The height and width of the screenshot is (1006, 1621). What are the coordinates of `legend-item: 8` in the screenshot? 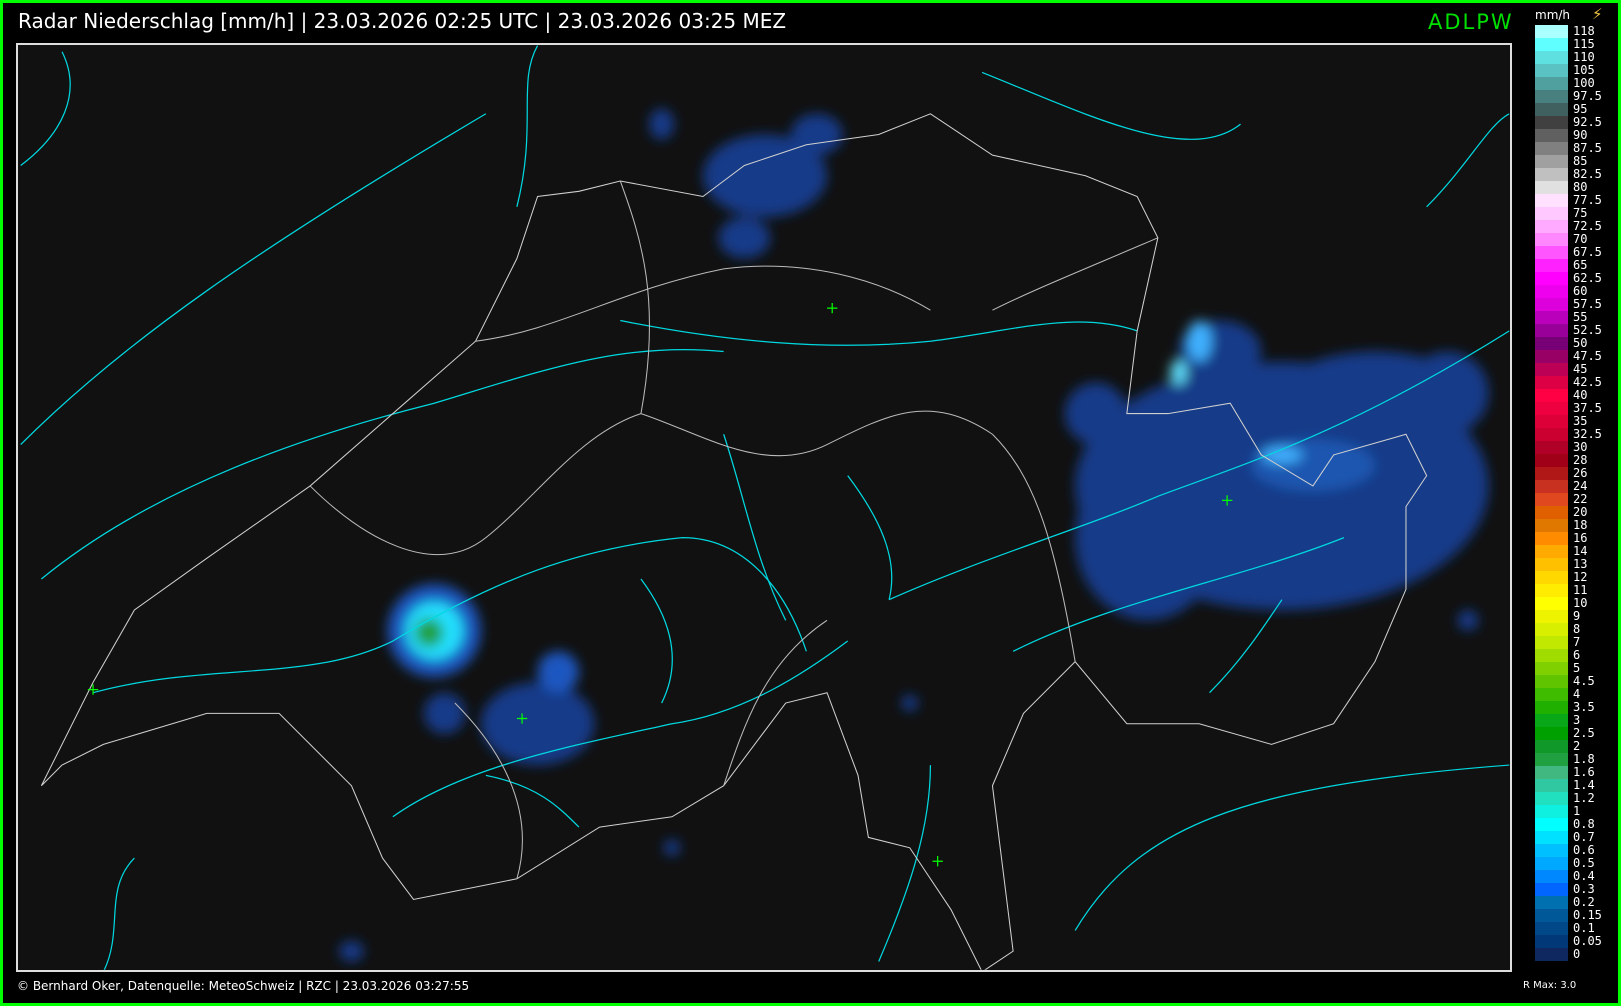 It's located at (1578, 629).